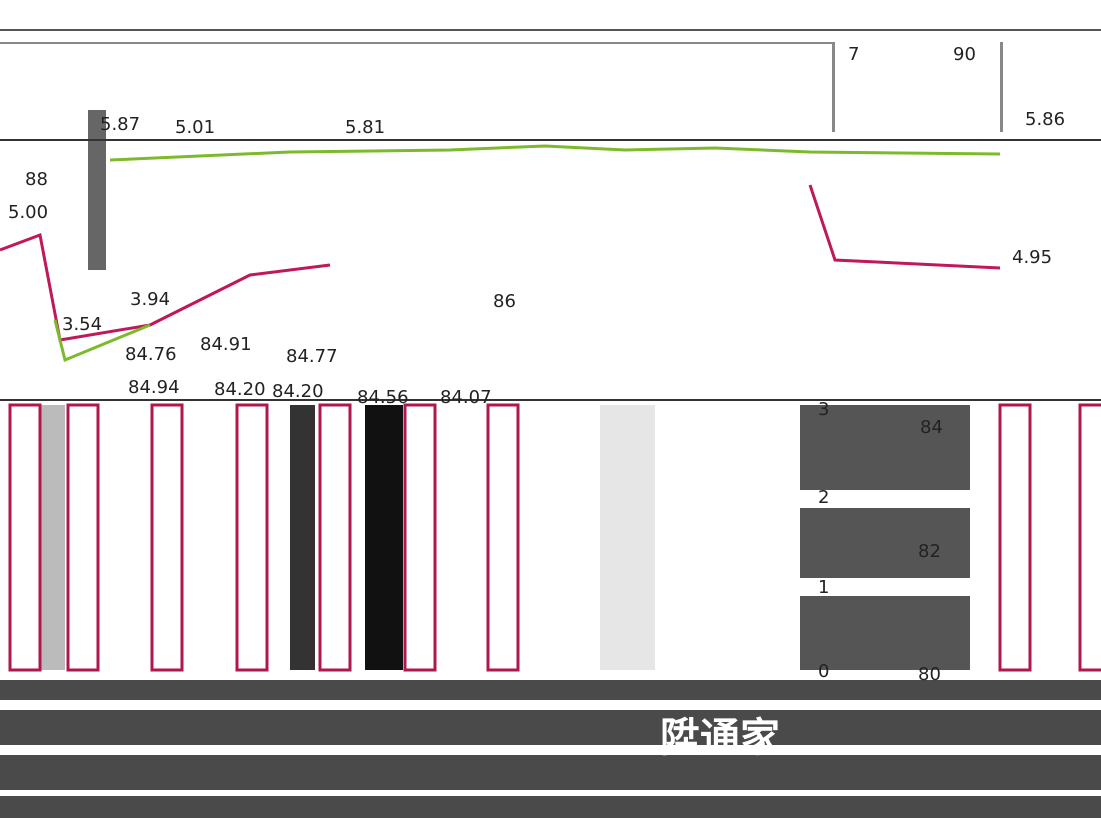  What do you see at coordinates (823, 497) in the screenshot?
I see `value-label: 2` at bounding box center [823, 497].